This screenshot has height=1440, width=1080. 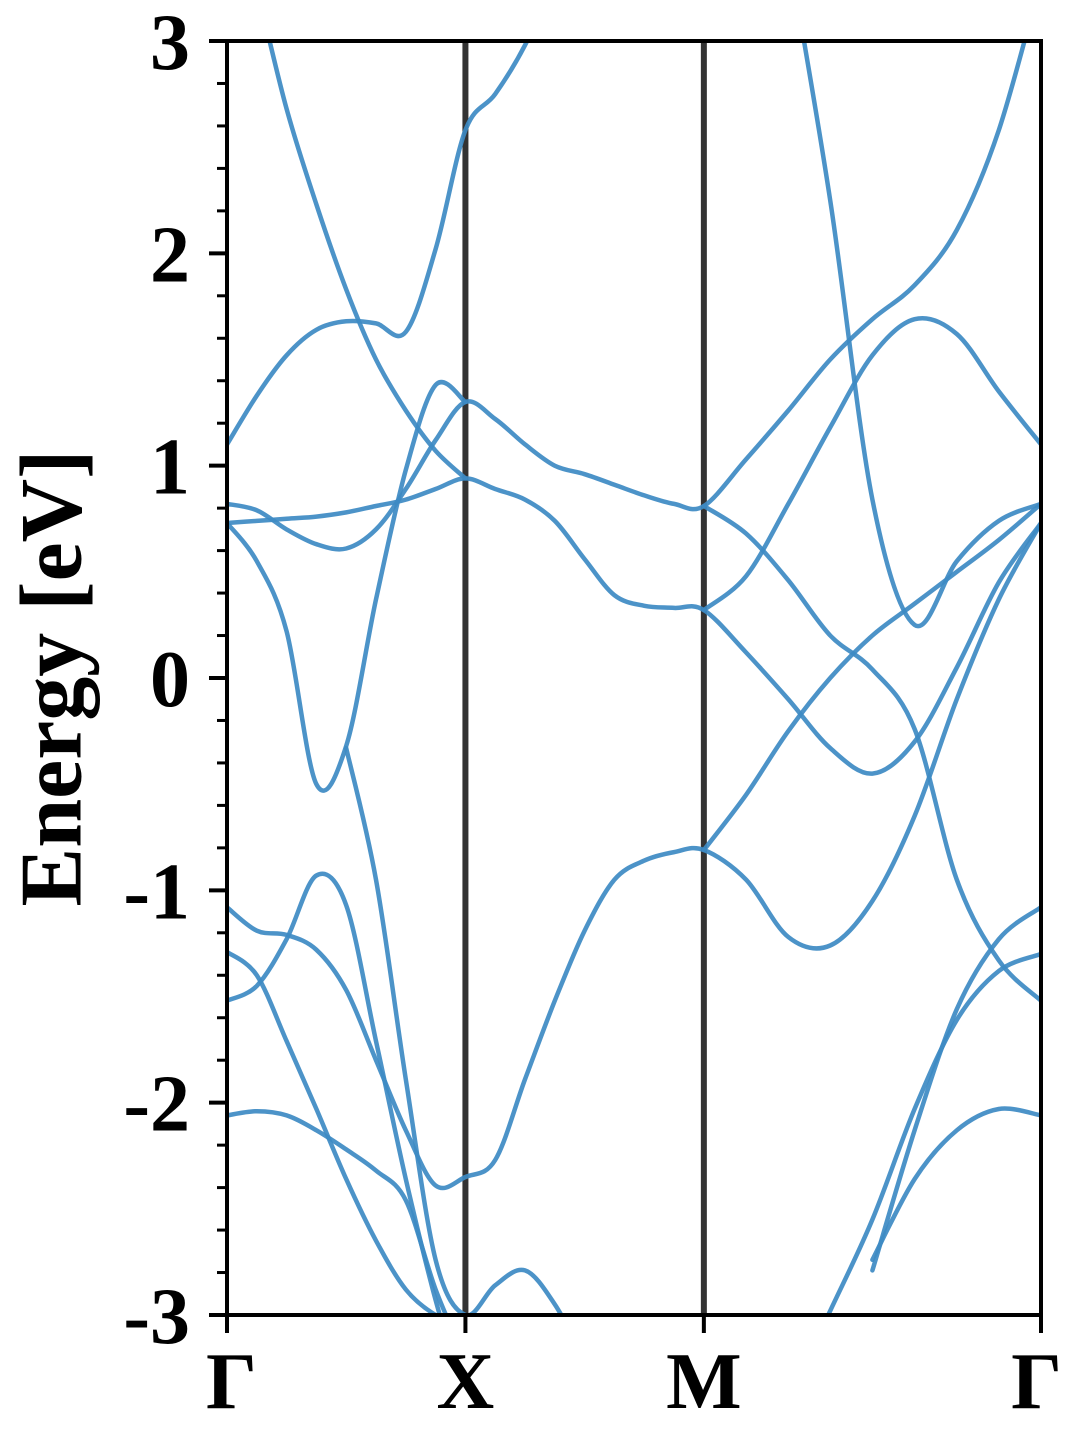 What do you see at coordinates (170, 680) in the screenshot?
I see `y-tick-label: 0` at bounding box center [170, 680].